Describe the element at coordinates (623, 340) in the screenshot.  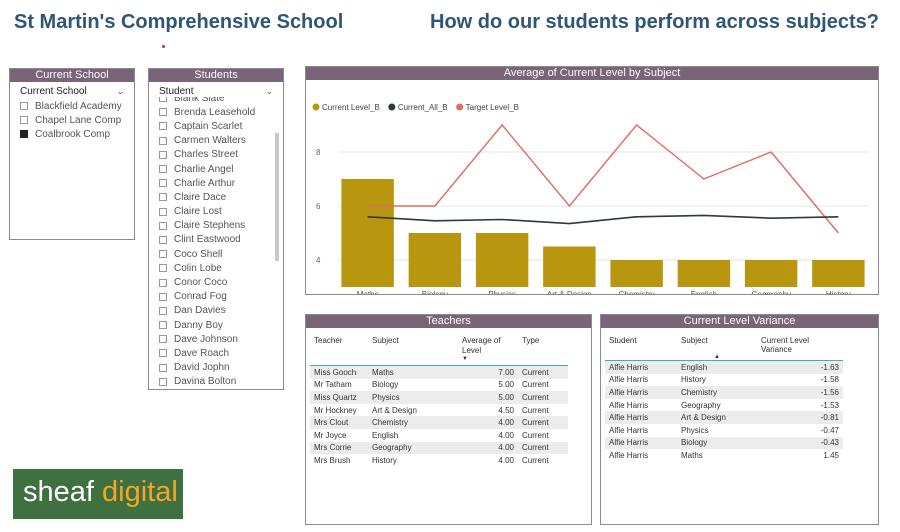
I see `column-header-student: Student` at that location.